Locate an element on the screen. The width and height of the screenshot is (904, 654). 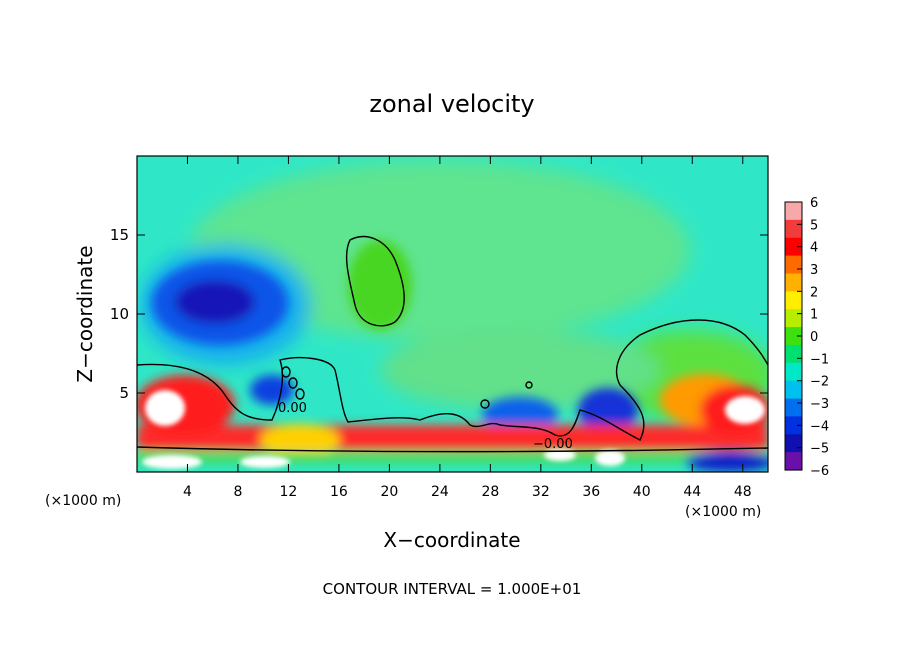
colorbar-tick-label: −3 is located at coordinates (819, 404).